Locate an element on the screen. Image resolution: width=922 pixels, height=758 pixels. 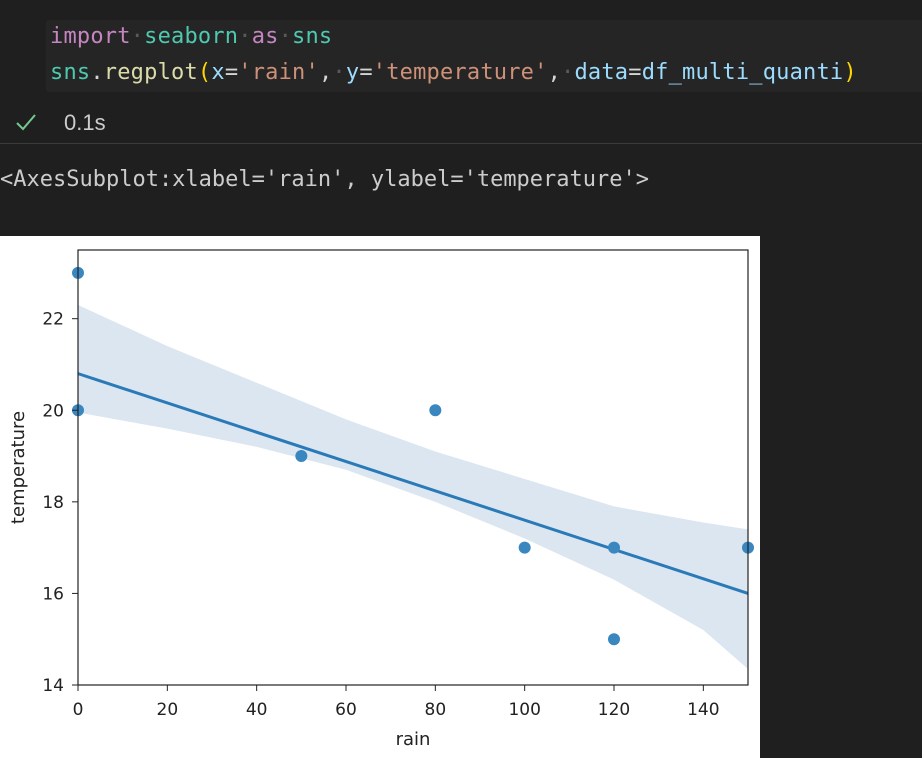
code-token: . is located at coordinates (97, 72).